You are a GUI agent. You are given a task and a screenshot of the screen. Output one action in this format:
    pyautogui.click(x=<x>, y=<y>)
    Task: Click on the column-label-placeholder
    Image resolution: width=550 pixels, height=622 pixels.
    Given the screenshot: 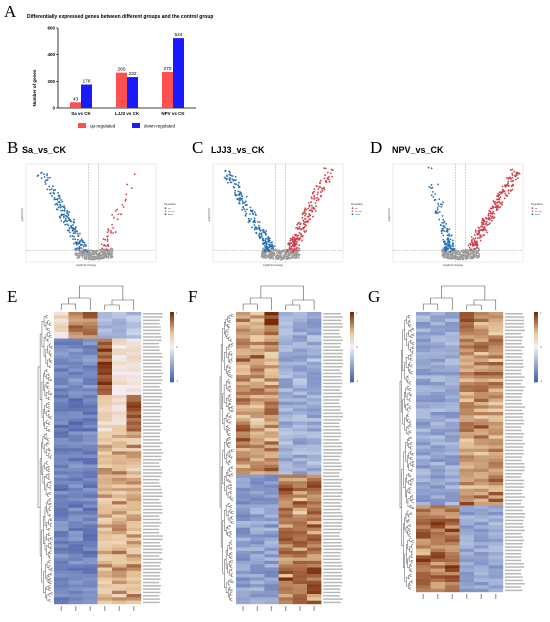 What is the action you would take?
    pyautogui.click(x=286, y=608)
    